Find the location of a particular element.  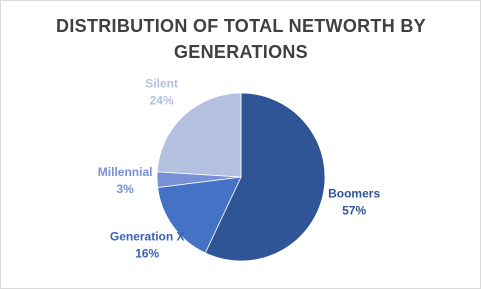

slice-value-label: 16% is located at coordinates (147, 253).